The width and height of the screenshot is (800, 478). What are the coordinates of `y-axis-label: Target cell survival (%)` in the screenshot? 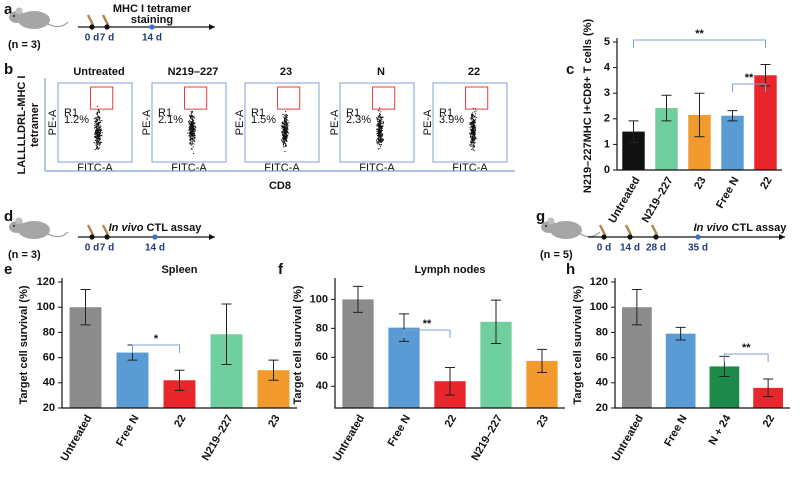 It's located at (578, 344).